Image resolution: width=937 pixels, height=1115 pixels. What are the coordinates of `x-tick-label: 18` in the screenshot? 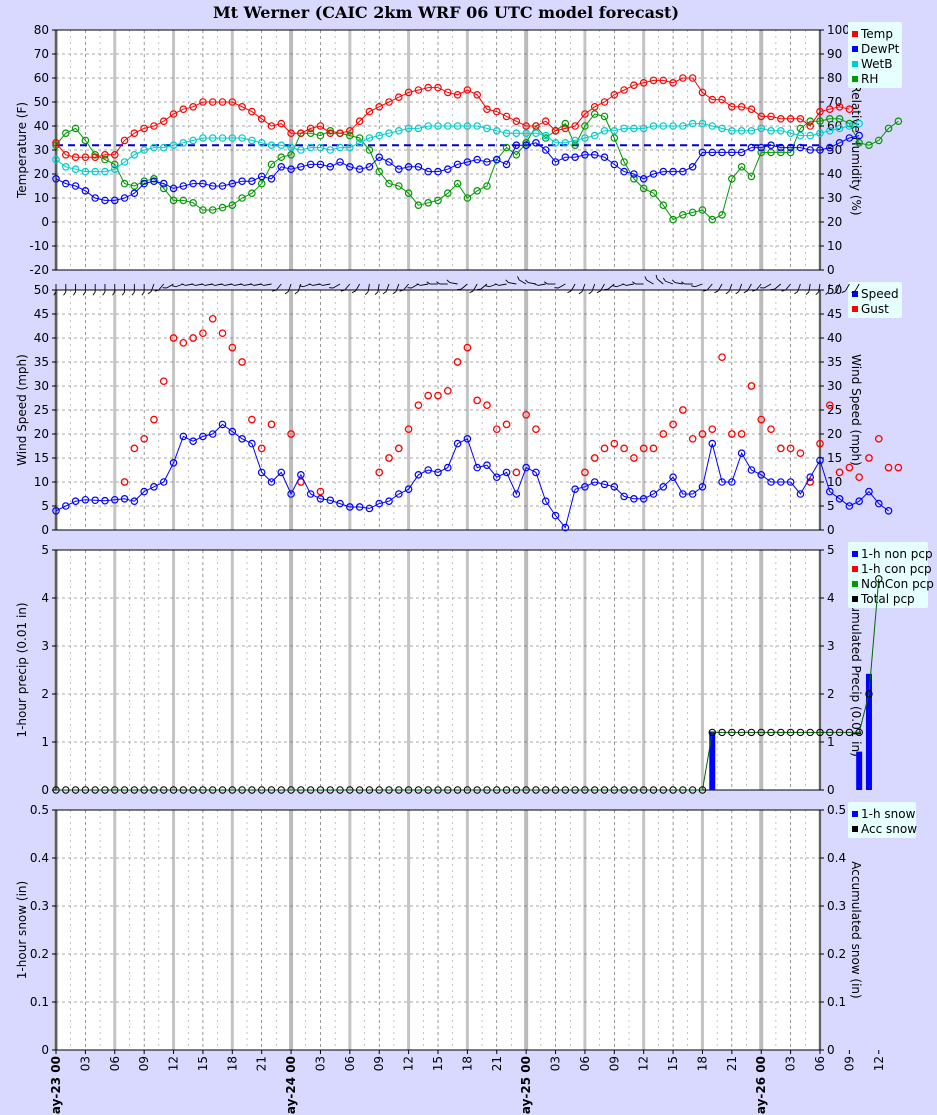 It's located at (467, 1063).